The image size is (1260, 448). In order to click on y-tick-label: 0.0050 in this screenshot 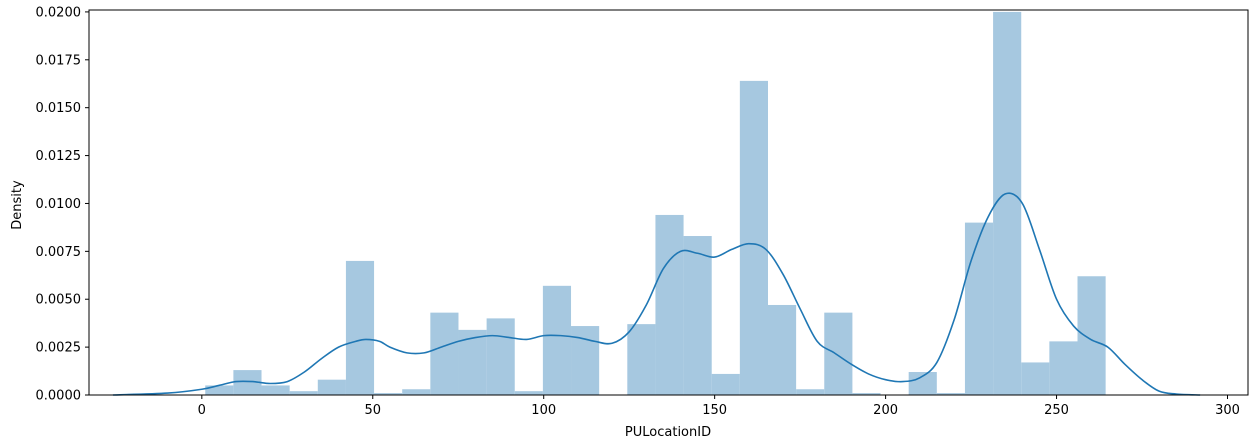, I will do `click(59, 300)`.